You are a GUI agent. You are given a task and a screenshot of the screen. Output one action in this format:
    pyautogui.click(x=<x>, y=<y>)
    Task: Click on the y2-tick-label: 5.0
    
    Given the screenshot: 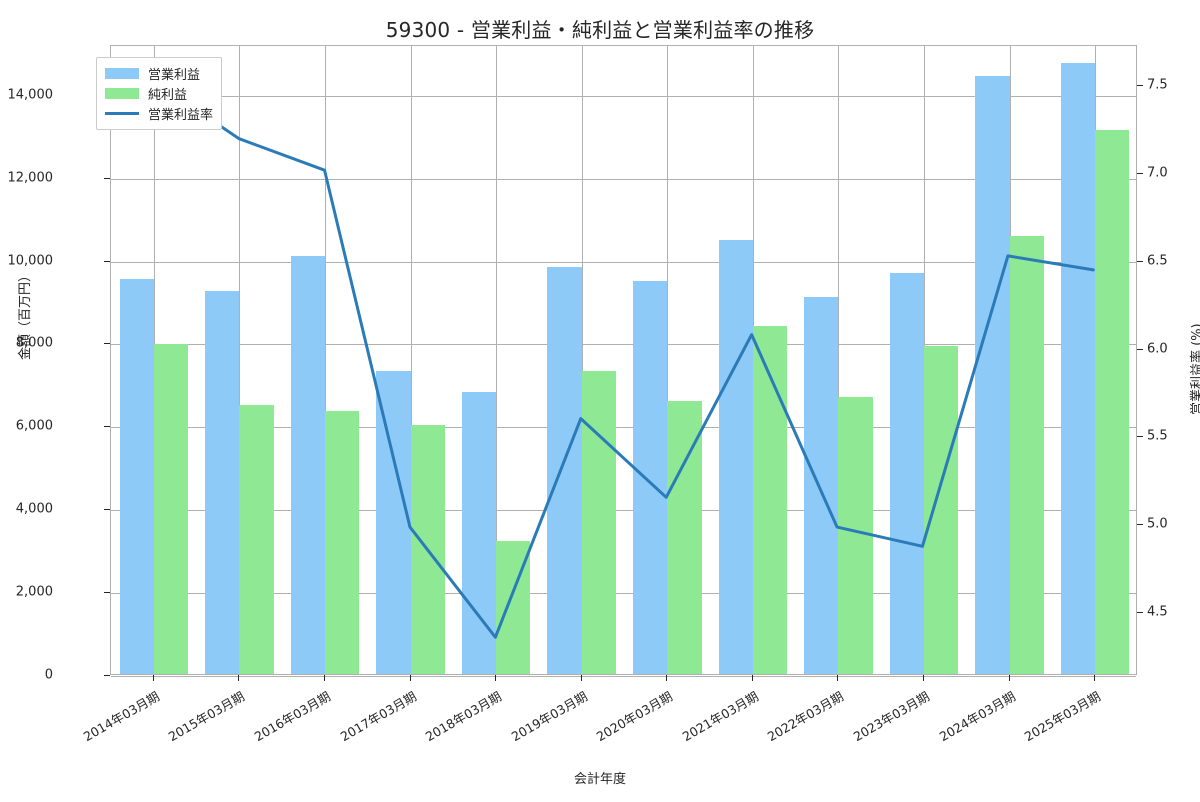 What is the action you would take?
    pyautogui.click(x=1157, y=524)
    